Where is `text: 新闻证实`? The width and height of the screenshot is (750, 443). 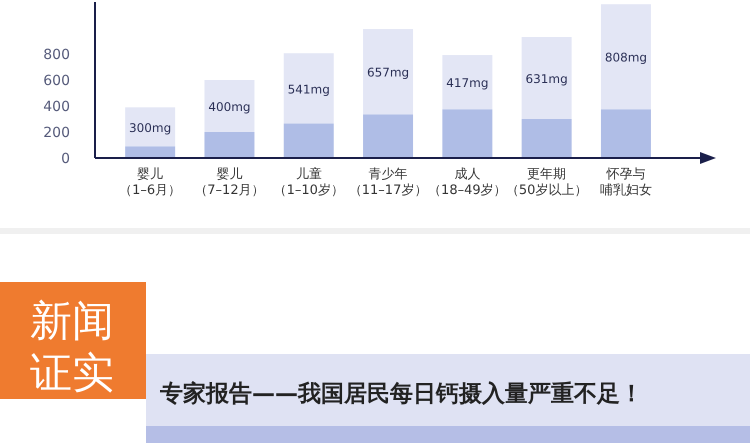
text: 新闻证实 is located at coordinates (72, 346).